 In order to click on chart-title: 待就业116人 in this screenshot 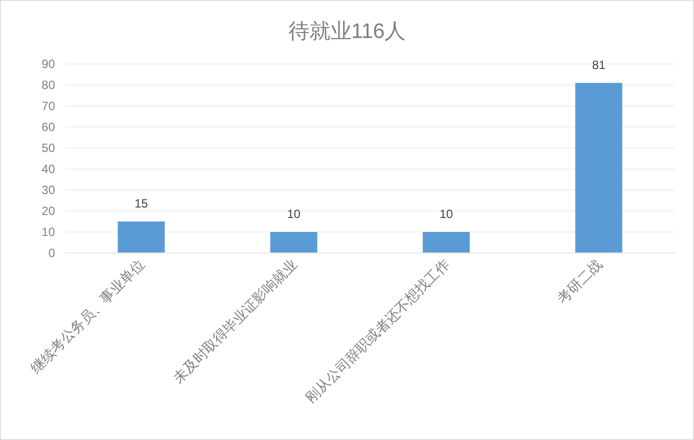, I will do `click(347, 31)`.